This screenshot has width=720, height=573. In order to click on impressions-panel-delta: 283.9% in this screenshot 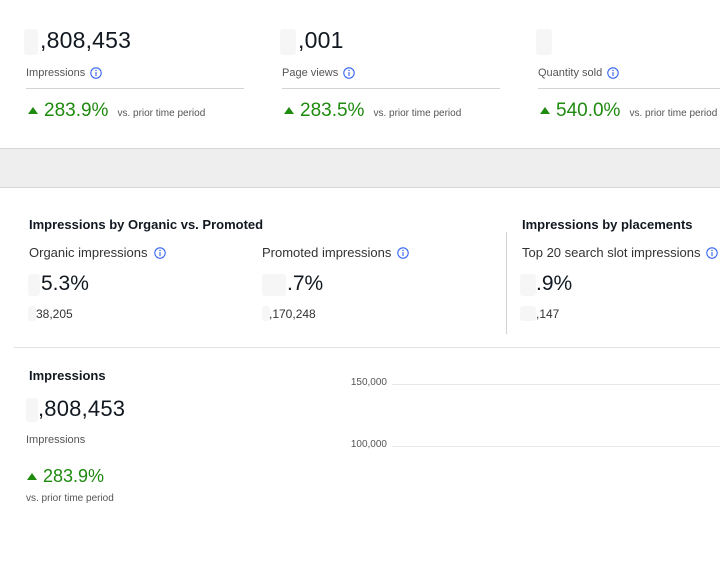, I will do `click(65, 476)`.